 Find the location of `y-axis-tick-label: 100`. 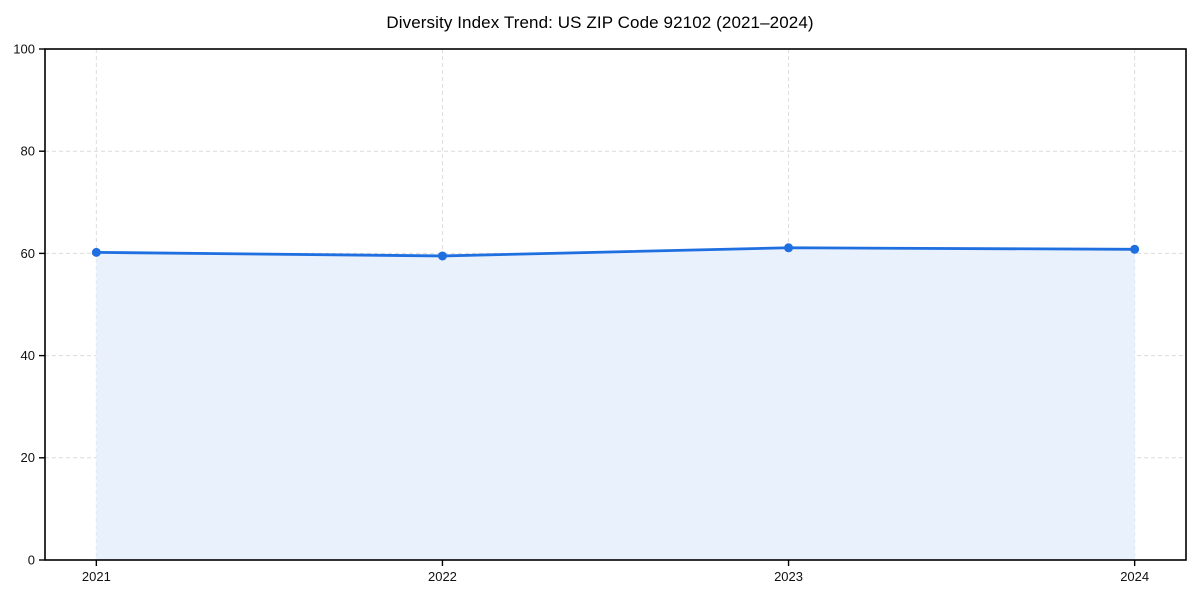

y-axis-tick-label: 100 is located at coordinates (24, 48).